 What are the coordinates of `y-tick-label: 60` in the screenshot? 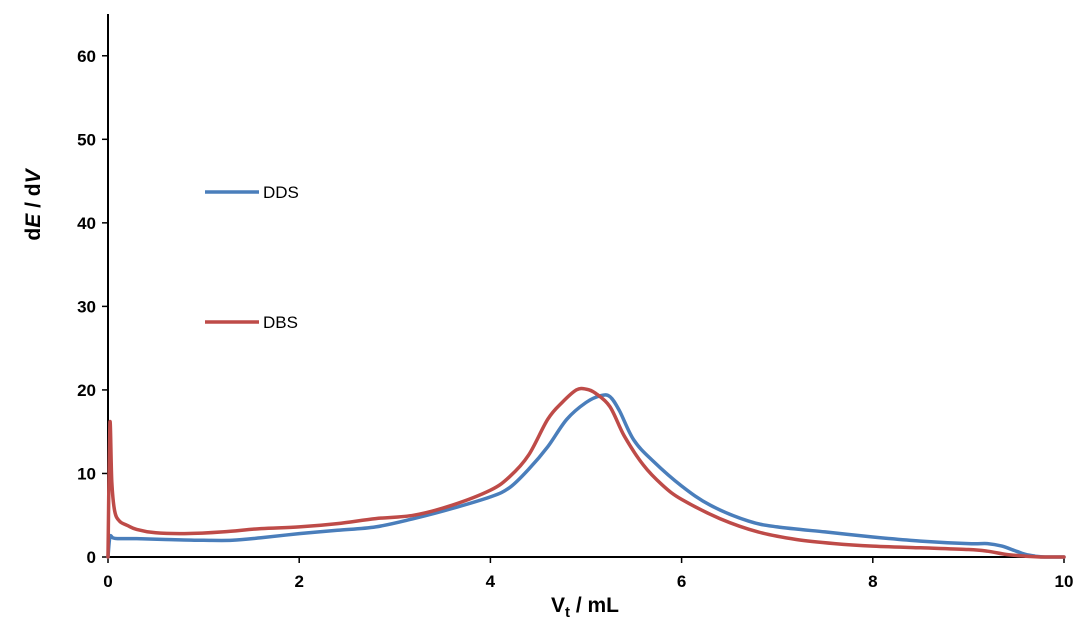 It's located at (86, 56).